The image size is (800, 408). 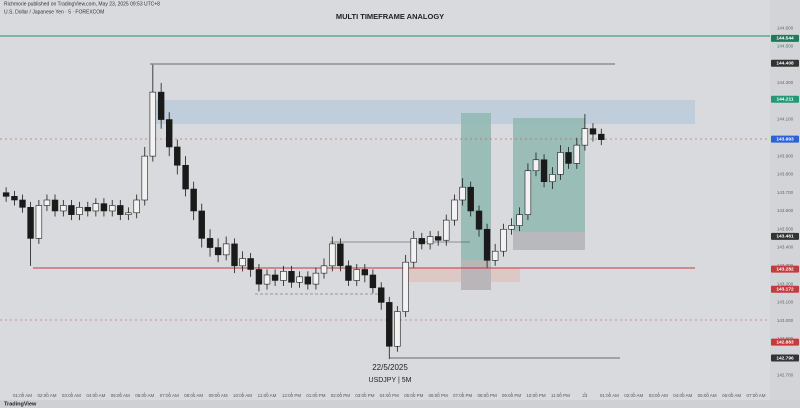 I want to click on date-label: 22/5/2025, so click(x=390, y=367).